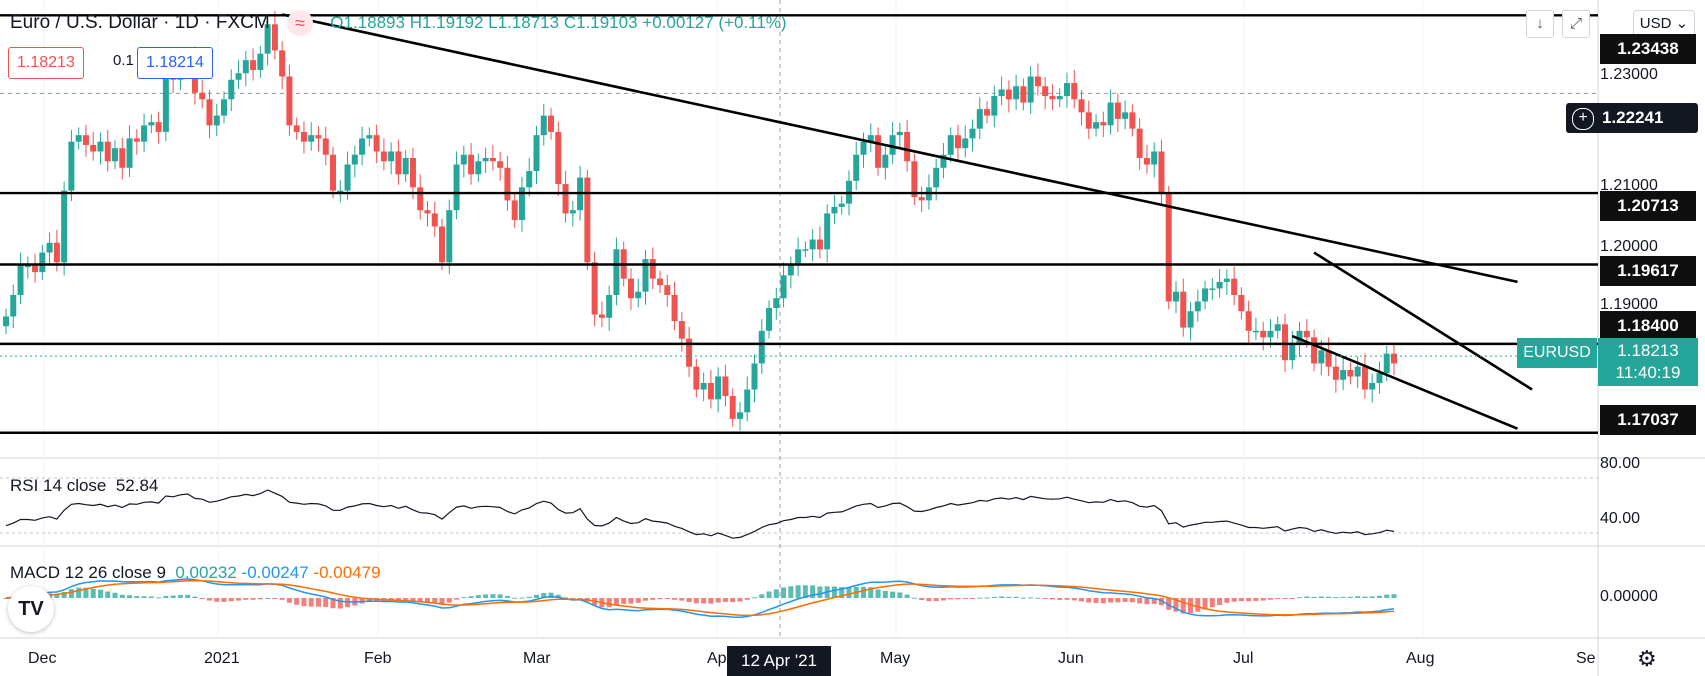 The image size is (1705, 676). I want to click on signal-line, so click(700, 598).